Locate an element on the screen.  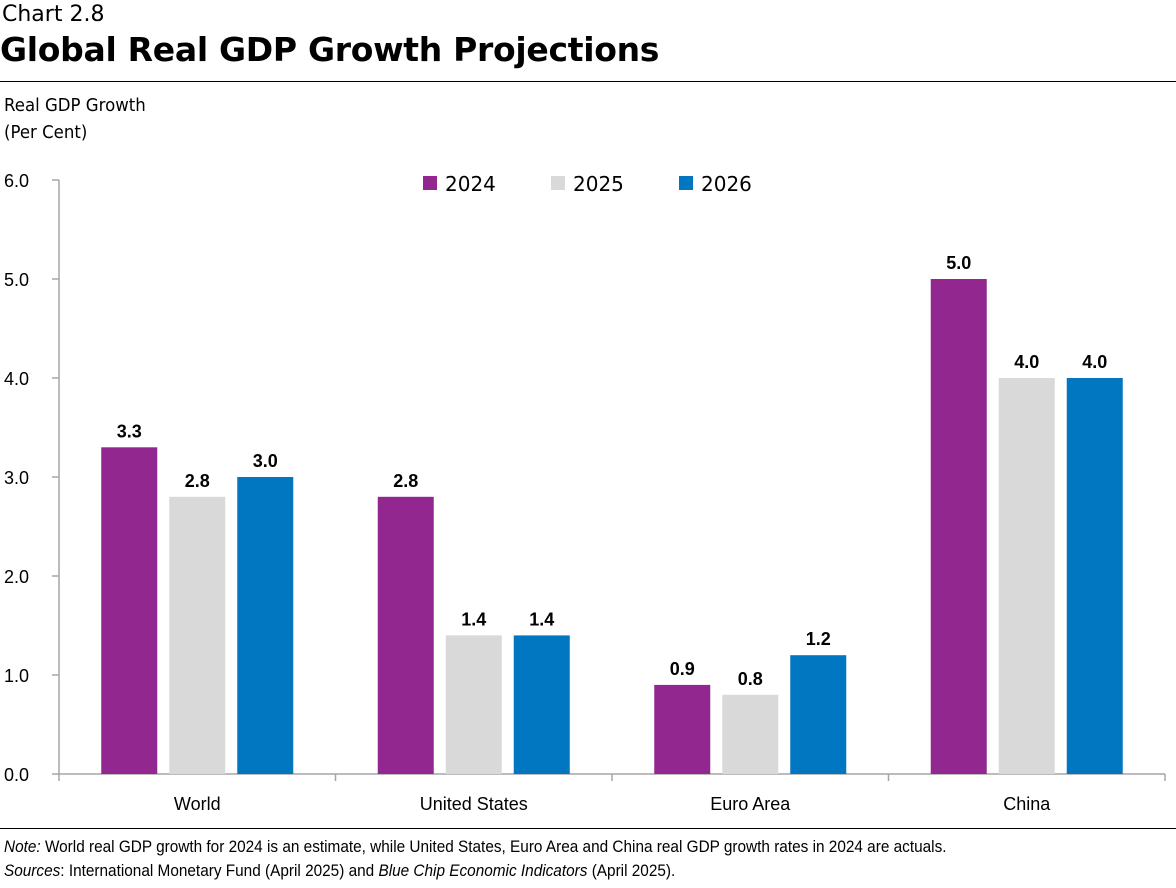
y-axis-label: Real GDP Growth (Per Cent) is located at coordinates (75, 119).